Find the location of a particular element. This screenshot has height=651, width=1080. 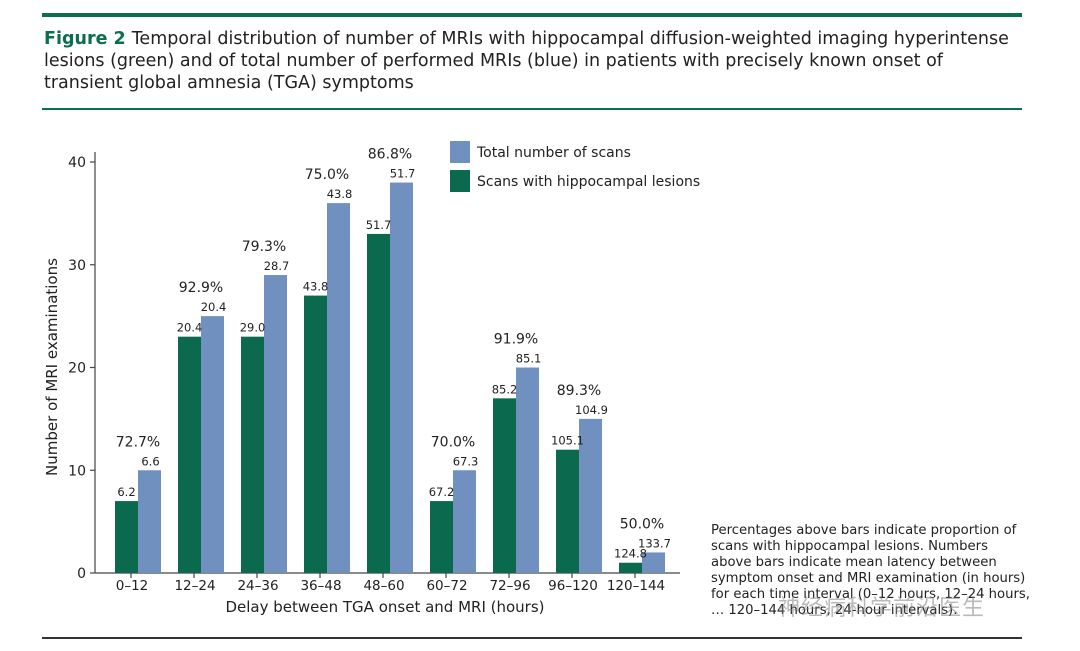

data-label-total: 51.7 is located at coordinates (403, 174).